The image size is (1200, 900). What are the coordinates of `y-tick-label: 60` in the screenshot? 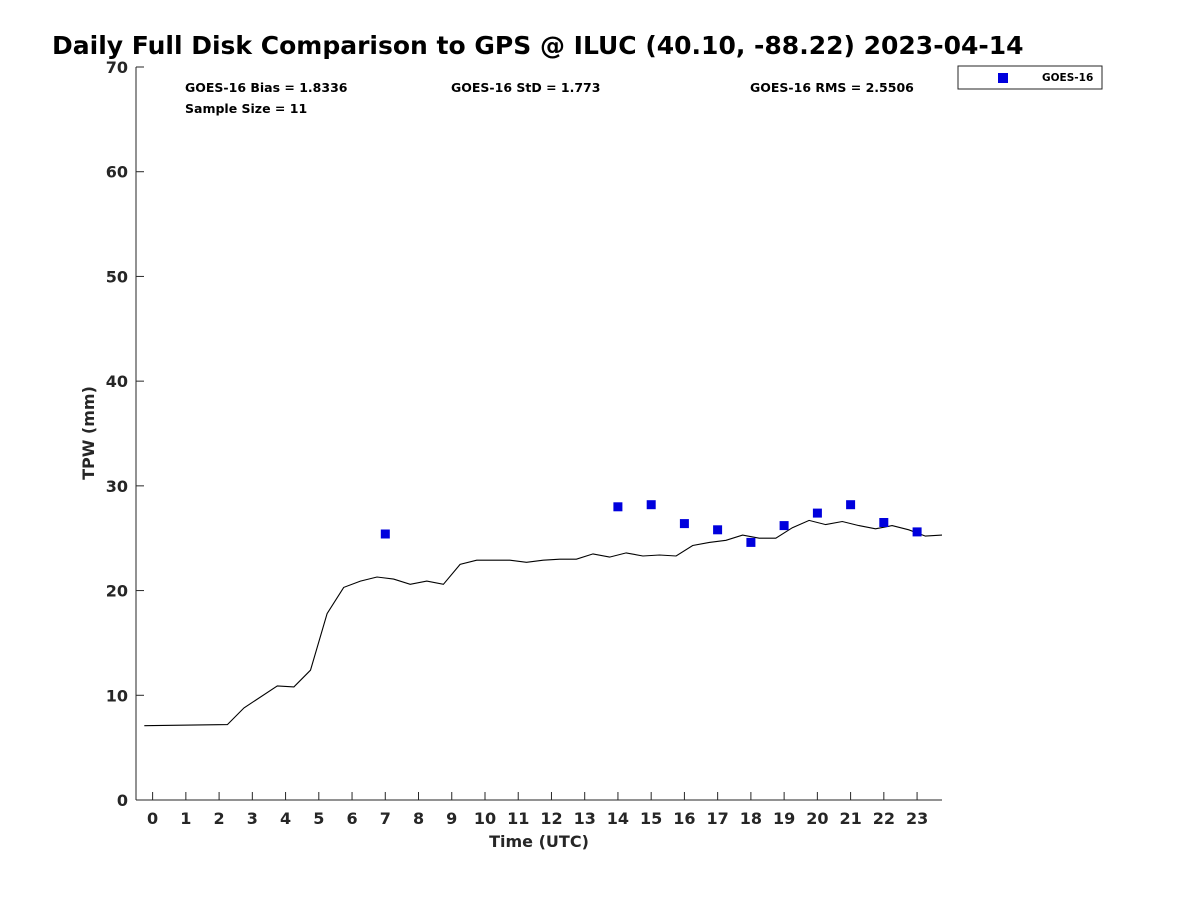 It's located at (117, 172).